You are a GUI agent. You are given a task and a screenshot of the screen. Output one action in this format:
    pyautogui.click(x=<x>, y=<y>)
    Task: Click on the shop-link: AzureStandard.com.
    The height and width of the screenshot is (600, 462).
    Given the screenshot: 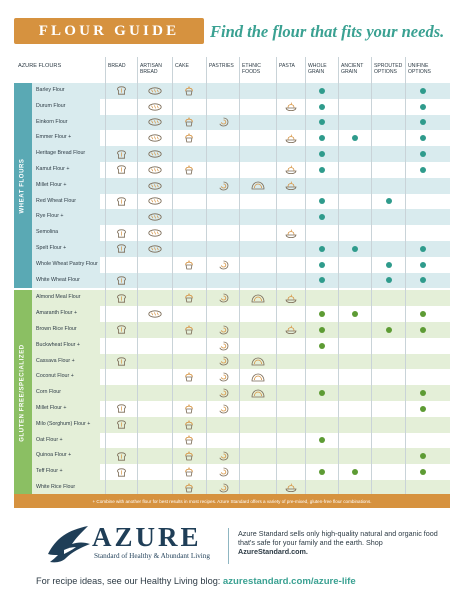 What is the action you would take?
    pyautogui.click(x=273, y=552)
    